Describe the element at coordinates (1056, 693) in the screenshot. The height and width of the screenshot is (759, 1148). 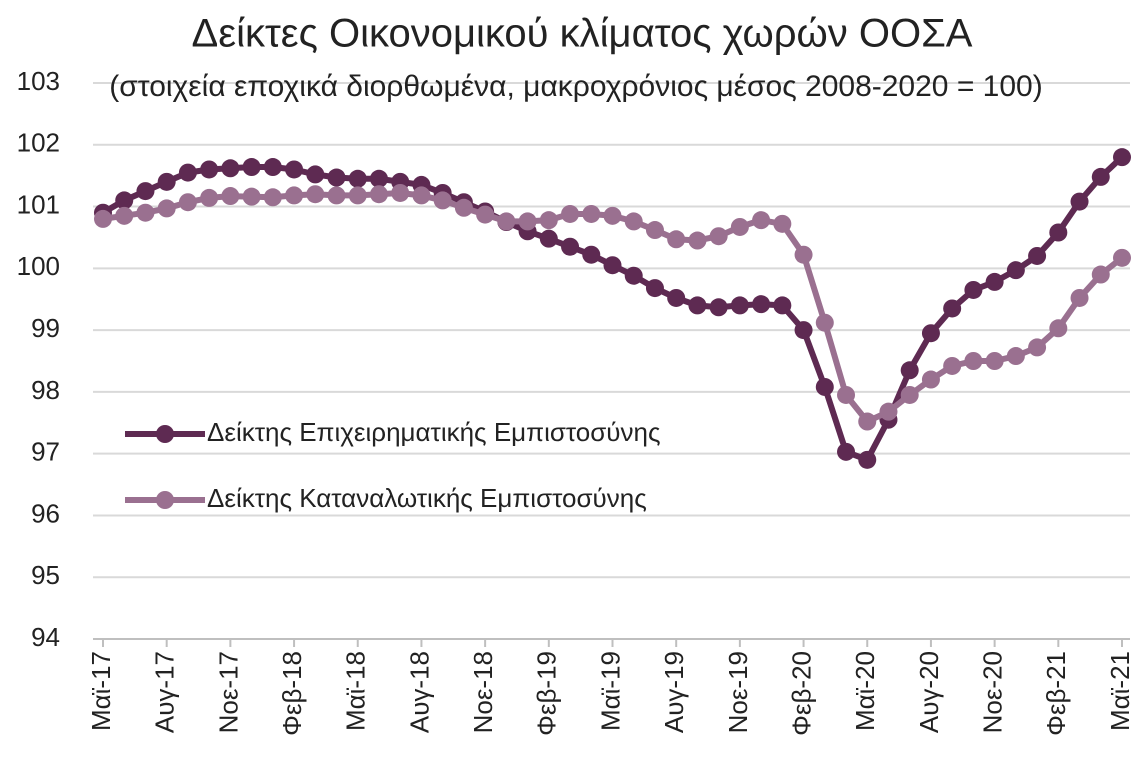
I see `x-tick-label: Φεβ-21` at that location.